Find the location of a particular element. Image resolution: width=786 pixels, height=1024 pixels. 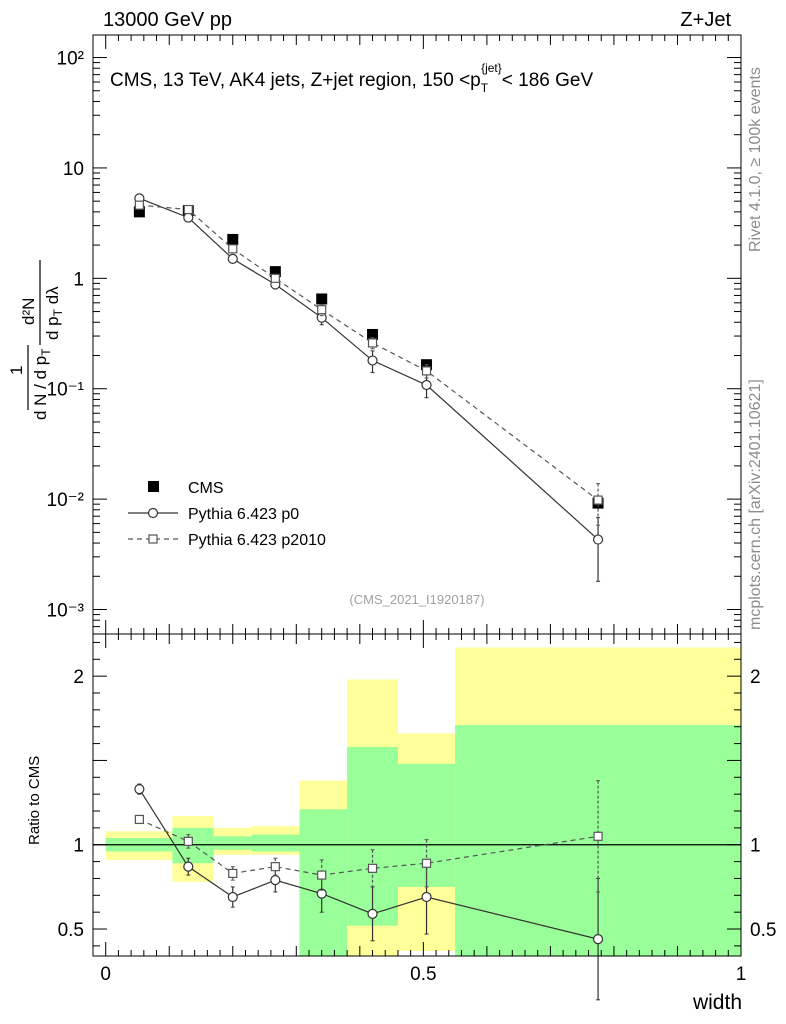

ratio-y-axis-label: Ratio to CMS is located at coordinates (34, 800).